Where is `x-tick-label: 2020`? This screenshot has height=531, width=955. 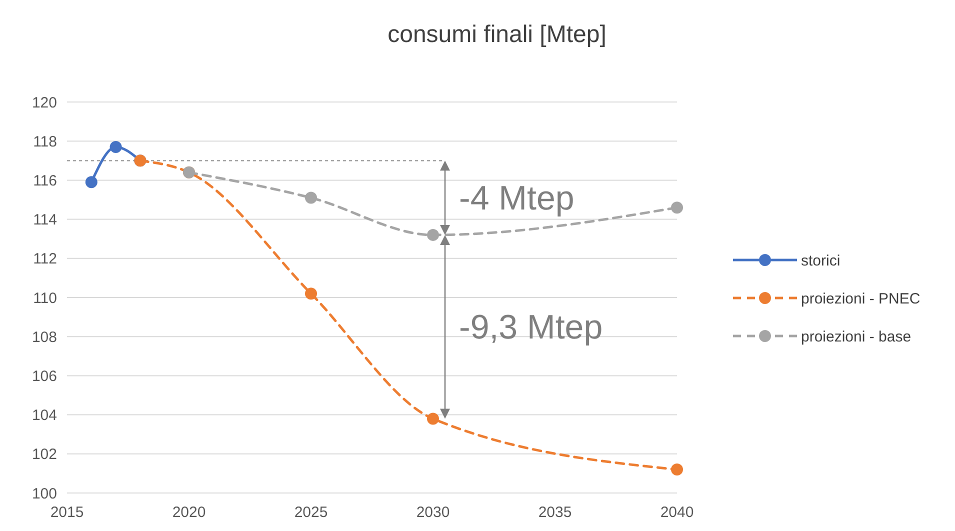 x-tick-label: 2020 is located at coordinates (189, 512).